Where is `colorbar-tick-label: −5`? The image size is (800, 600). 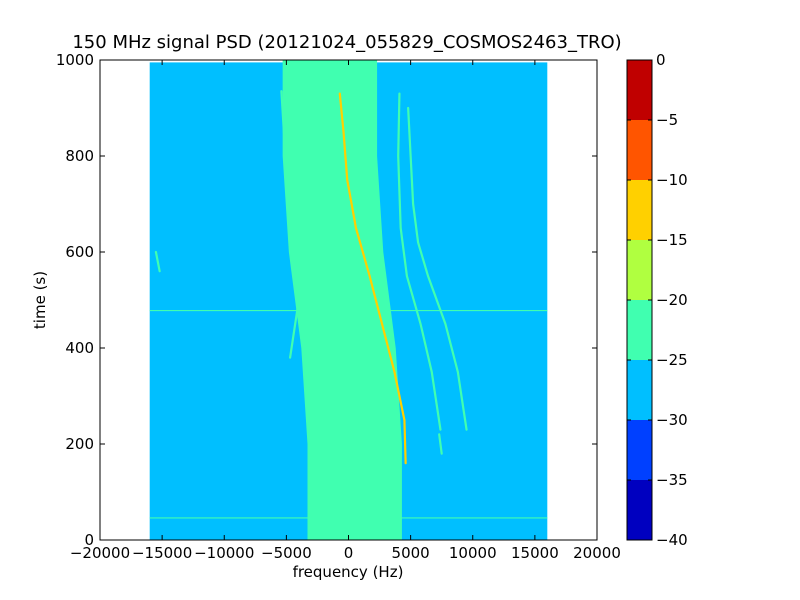
colorbar-tick-label: −5 is located at coordinates (667, 120).